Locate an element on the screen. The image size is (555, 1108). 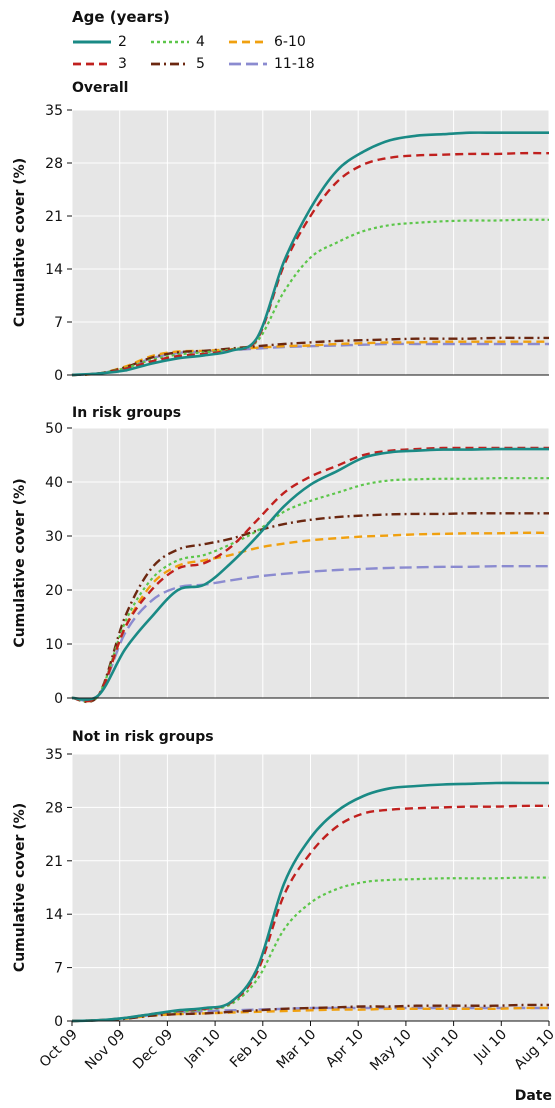
panel-title: Overall is located at coordinates (100, 88).